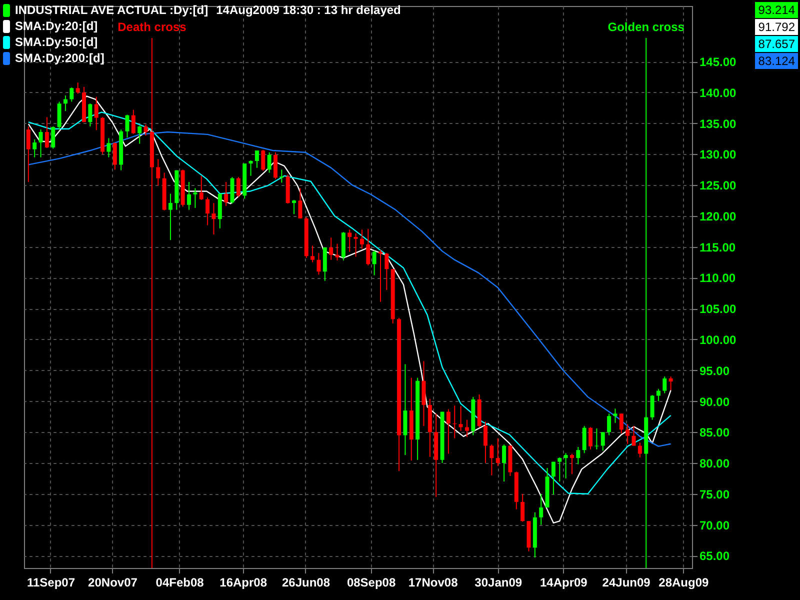  Describe the element at coordinates (718, 216) in the screenshot. I see `y-tick-label: 120.00` at that location.